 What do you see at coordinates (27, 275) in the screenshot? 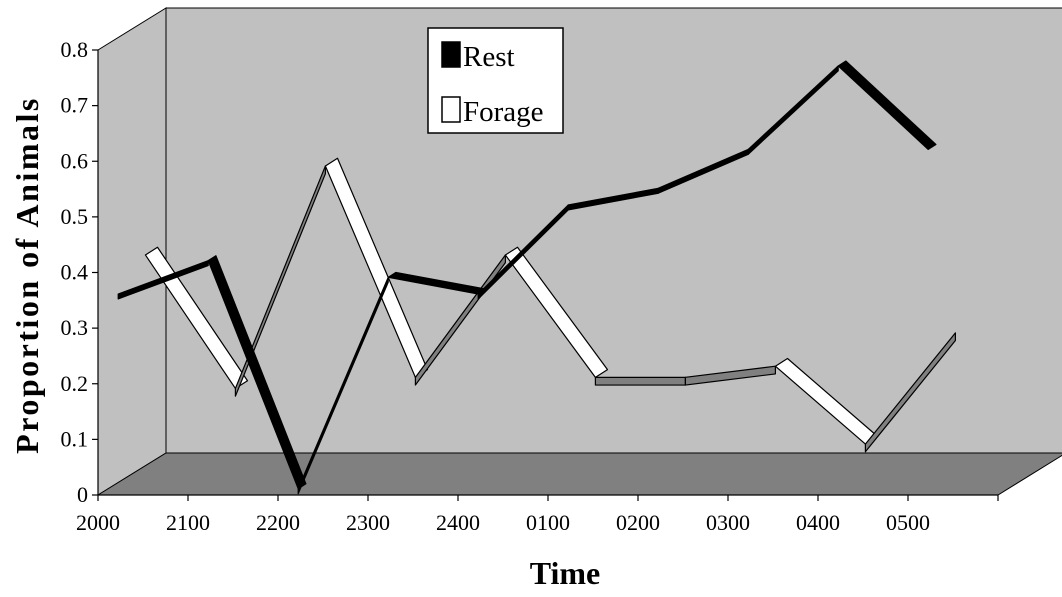
I see `y-axis-title: Proportion of Animals` at bounding box center [27, 275].